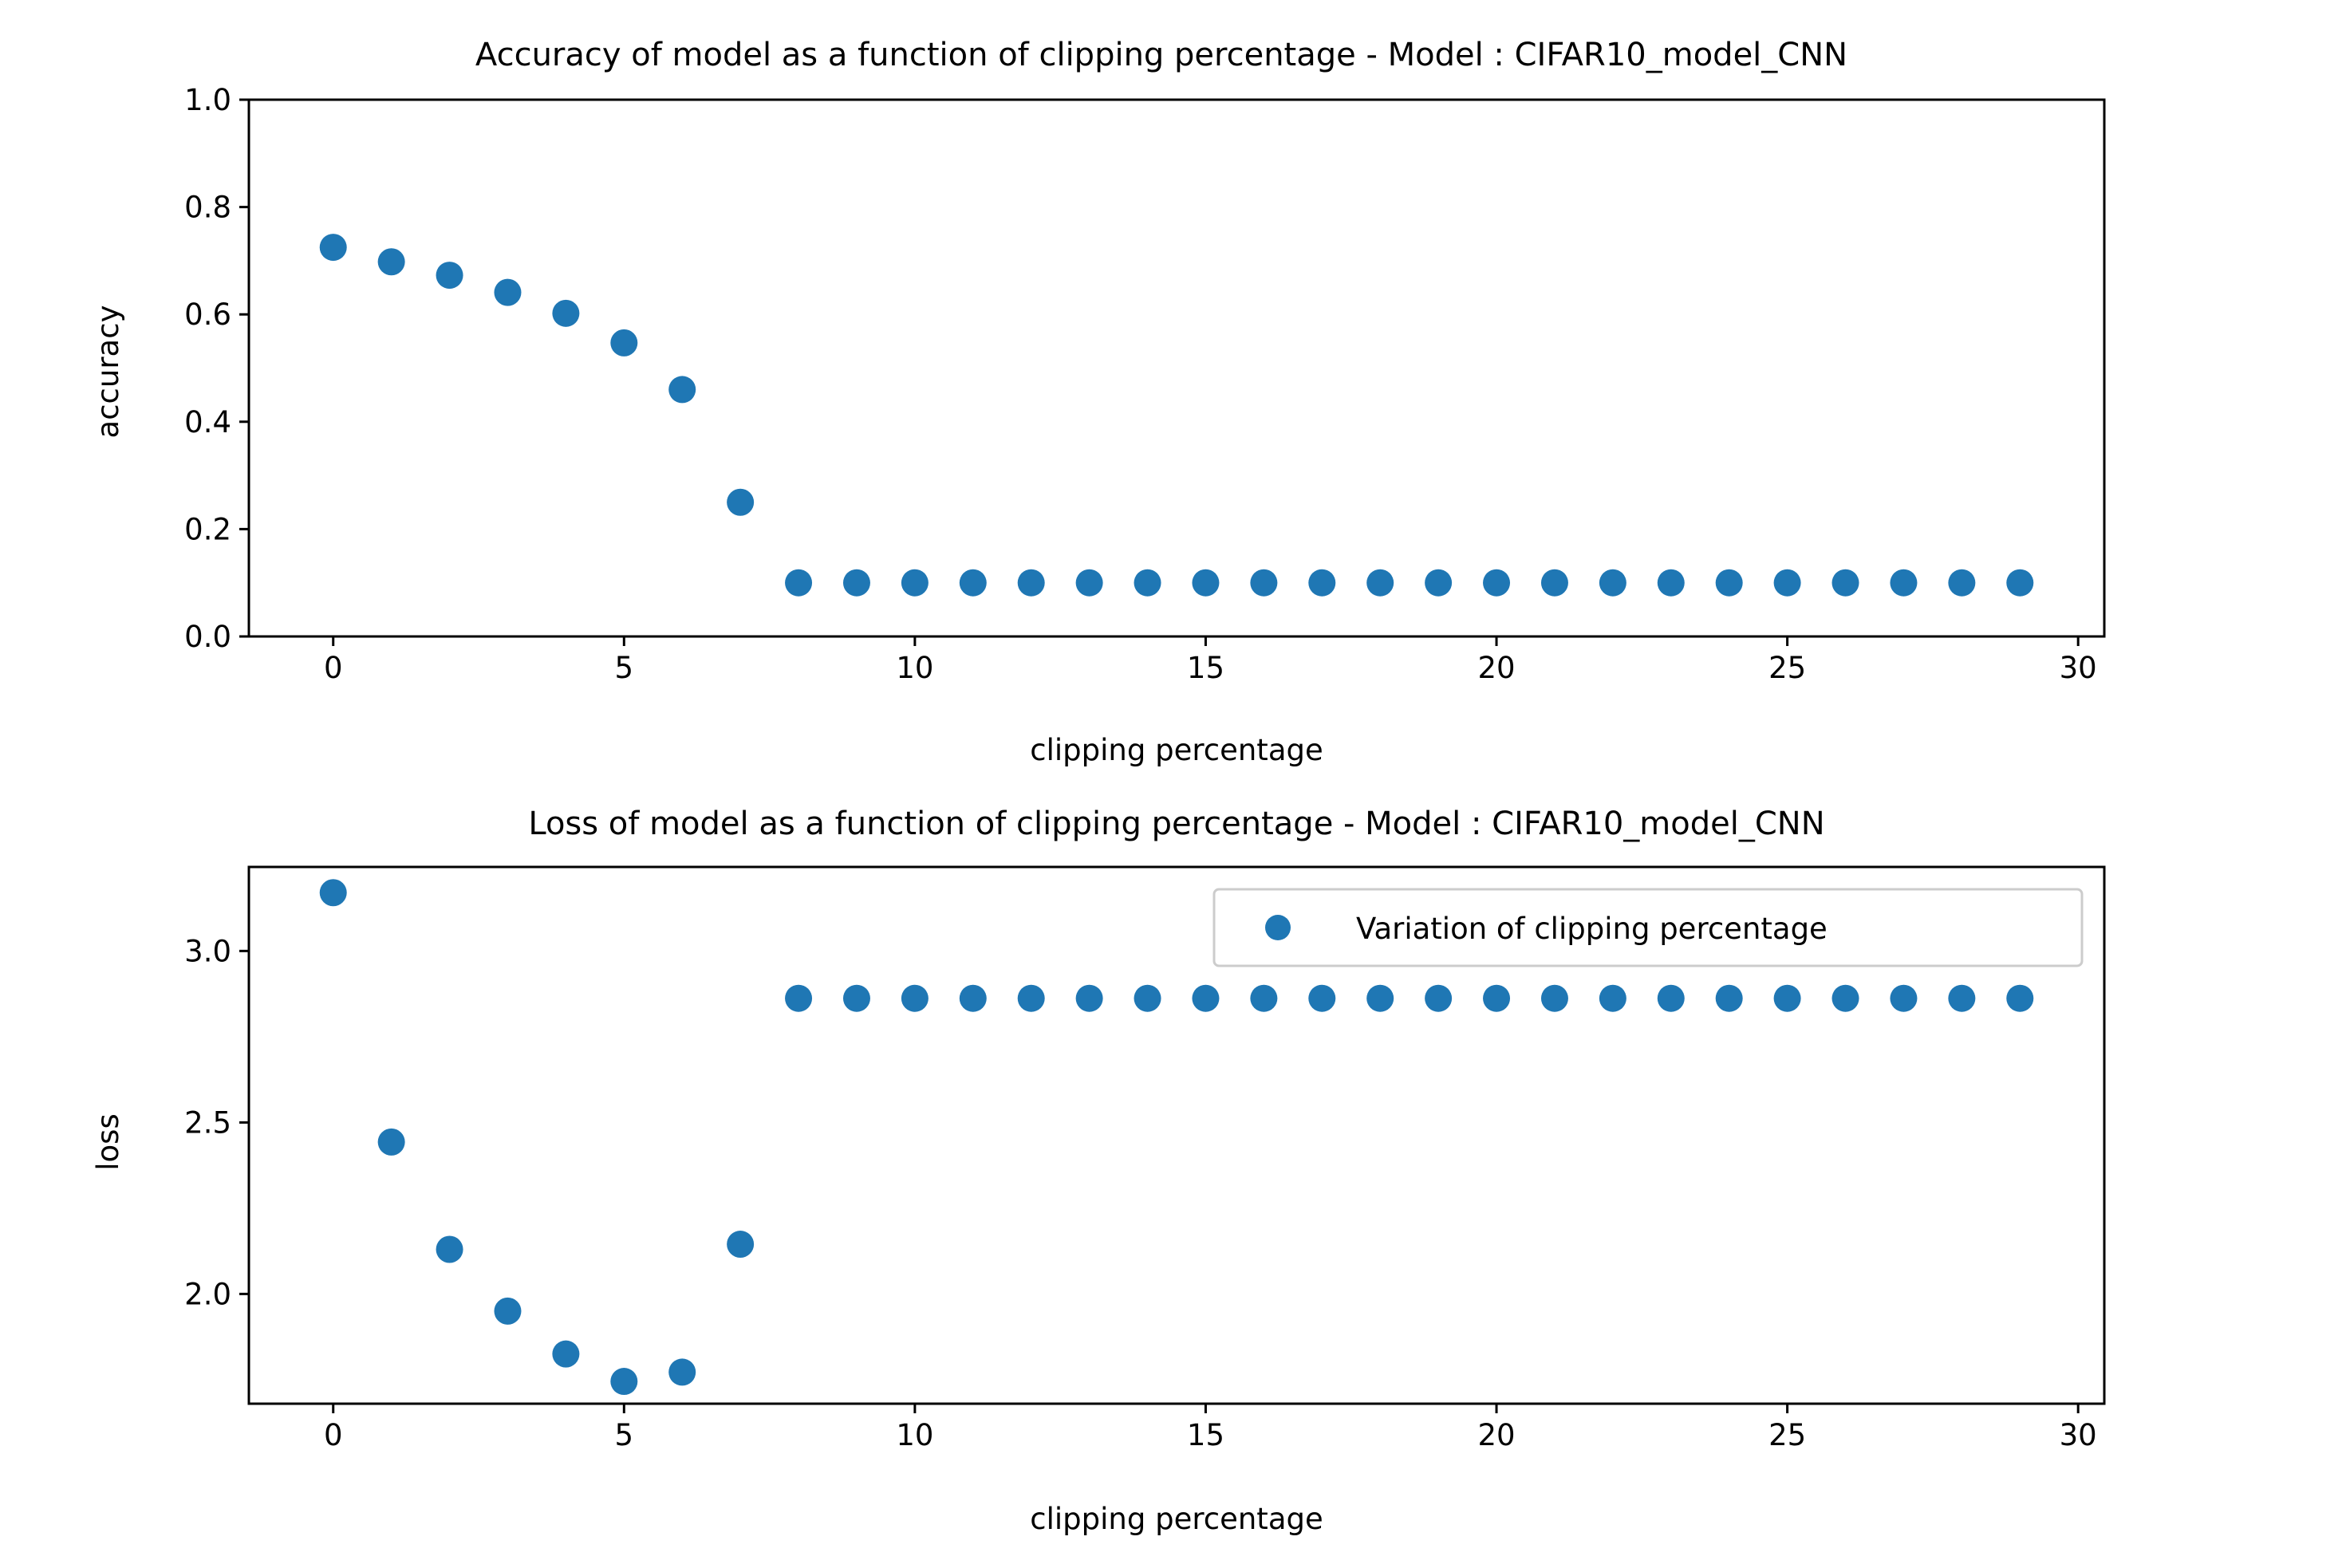 The width and height of the screenshot is (2346, 1568). I want to click on accuracy-x-tick-label-3: 15, so click(1206, 668).